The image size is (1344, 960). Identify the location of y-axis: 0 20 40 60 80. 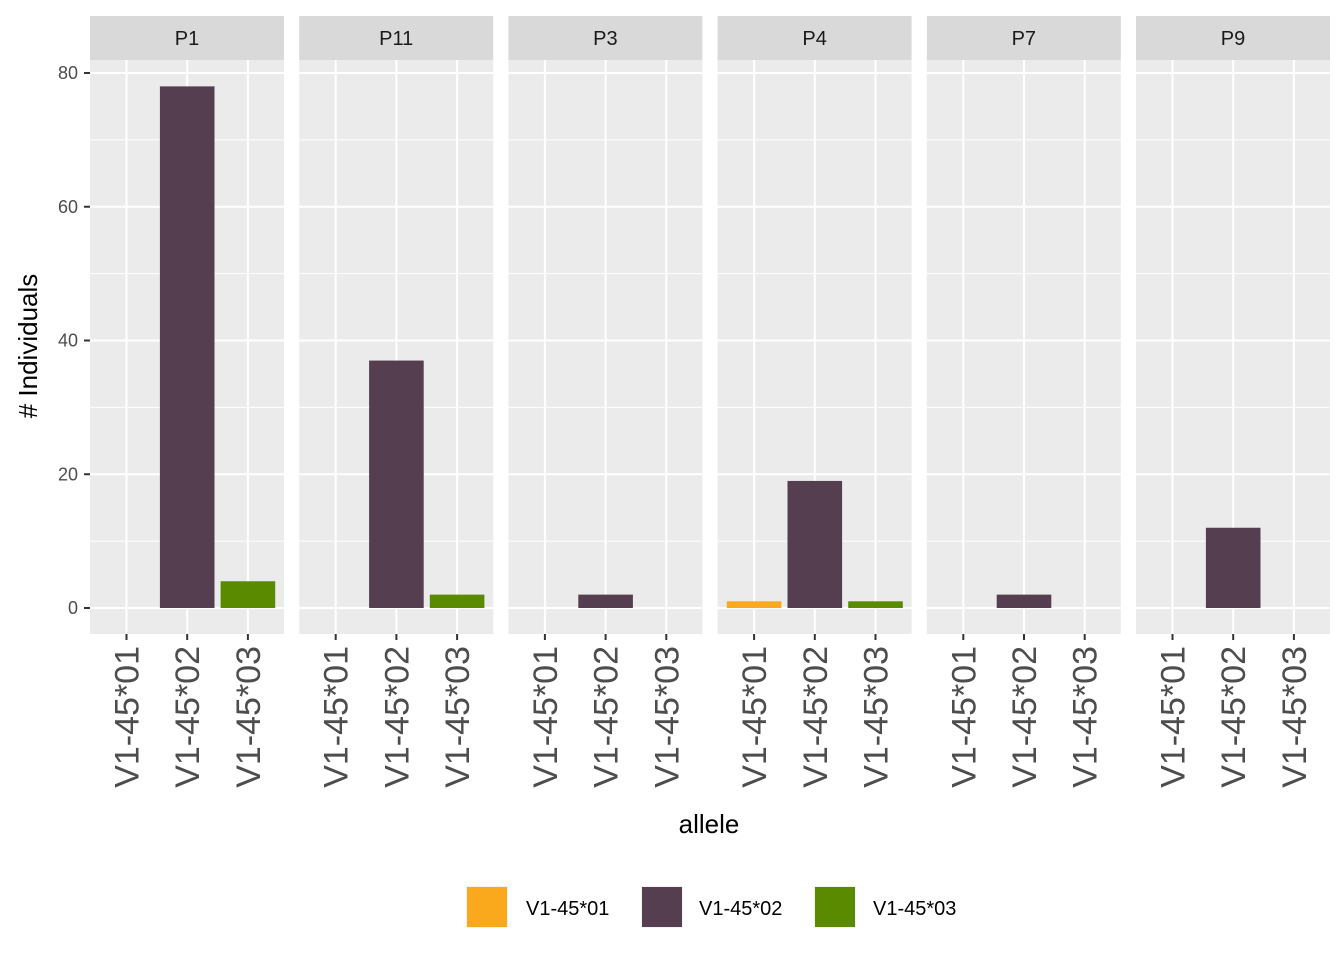
(74, 340).